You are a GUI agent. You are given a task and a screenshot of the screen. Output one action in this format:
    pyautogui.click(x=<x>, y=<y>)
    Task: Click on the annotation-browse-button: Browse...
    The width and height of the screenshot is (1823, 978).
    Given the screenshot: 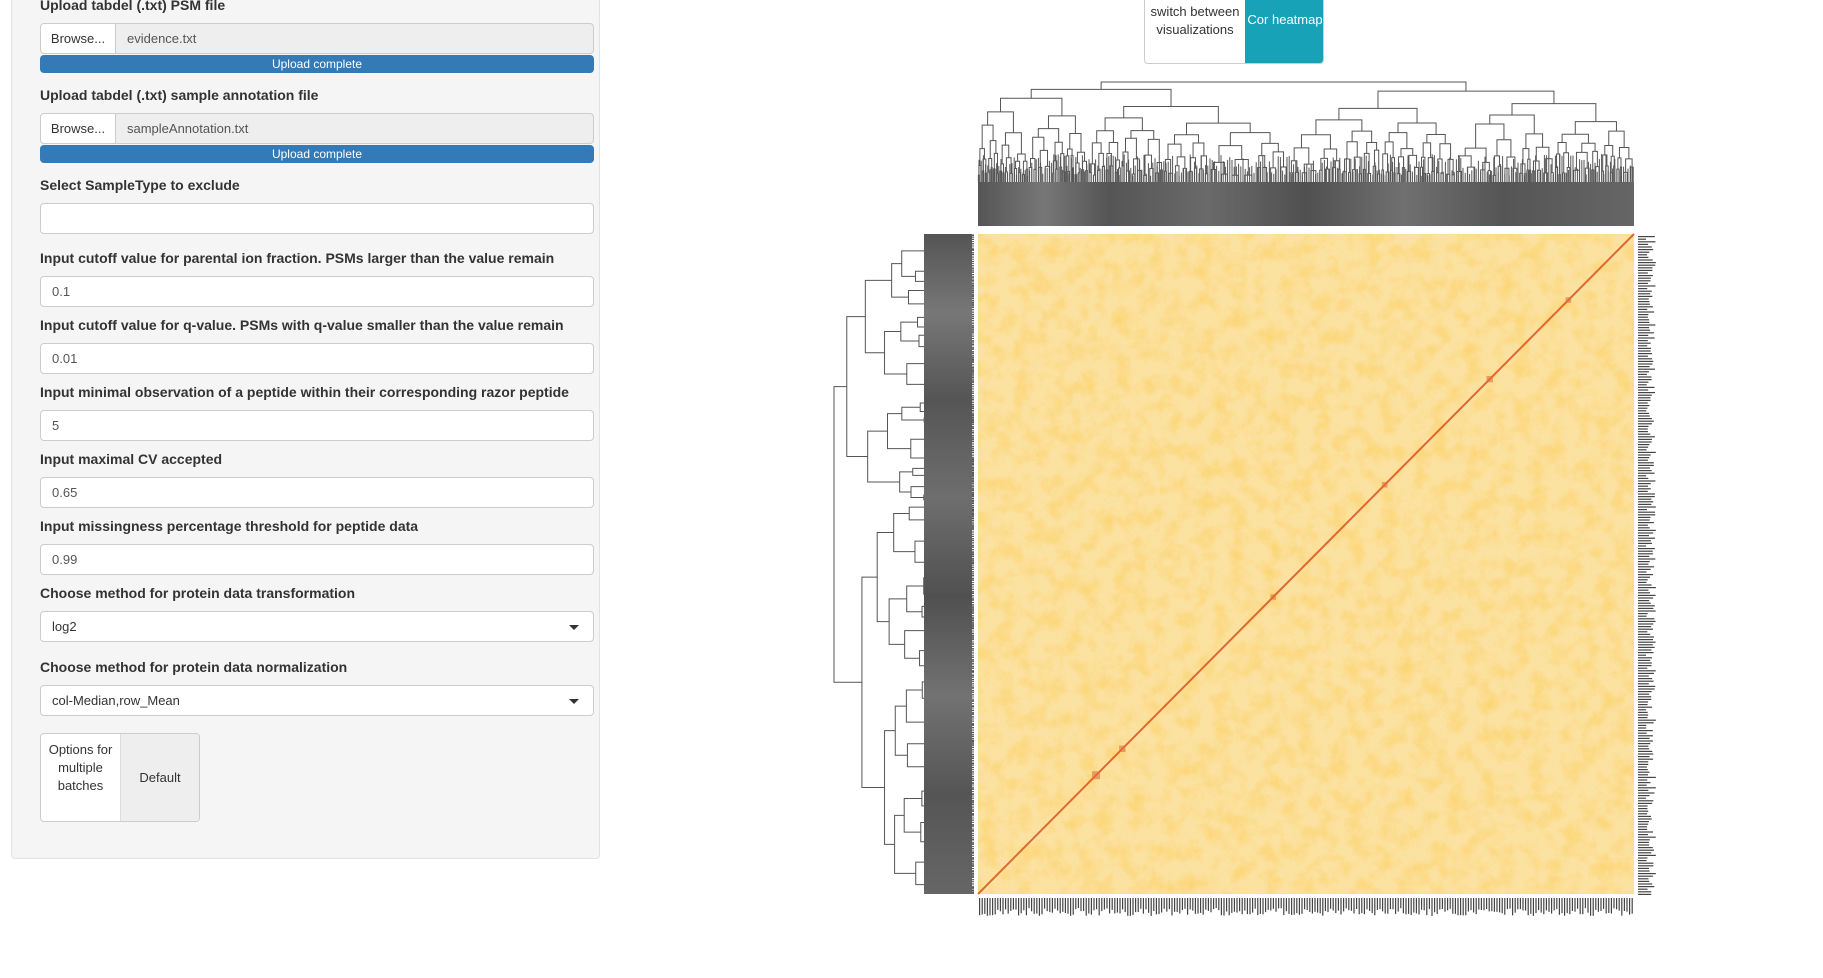 What is the action you would take?
    pyautogui.click(x=78, y=128)
    